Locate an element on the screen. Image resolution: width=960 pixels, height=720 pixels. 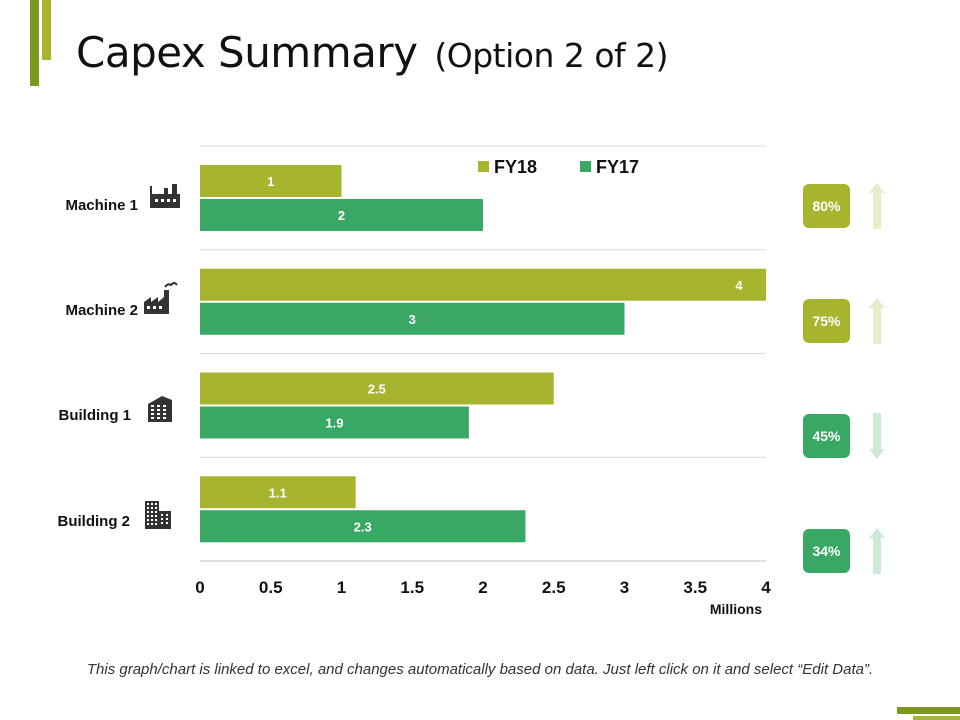
change-badge-label: 34% is located at coordinates (826, 551).